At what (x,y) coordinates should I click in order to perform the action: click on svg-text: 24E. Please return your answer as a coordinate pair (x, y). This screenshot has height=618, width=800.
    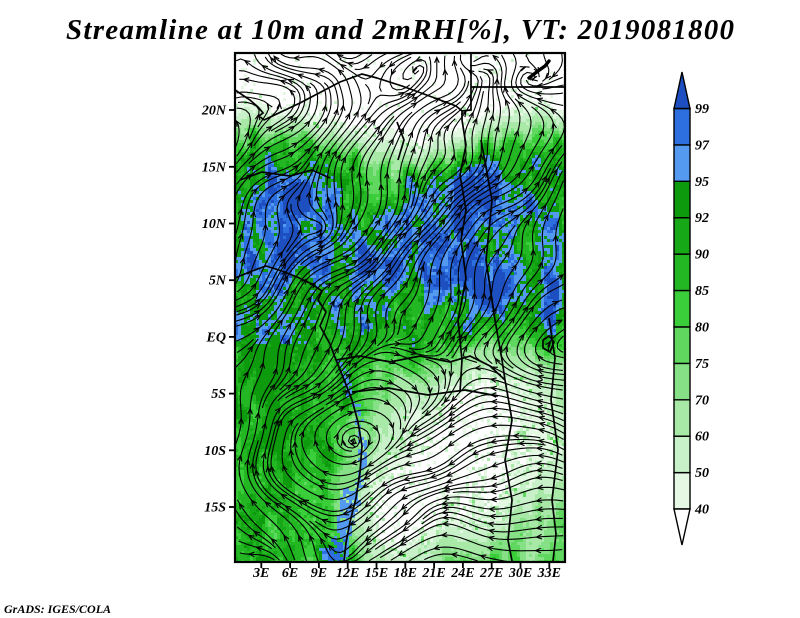
    Looking at the image, I should click on (462, 573).